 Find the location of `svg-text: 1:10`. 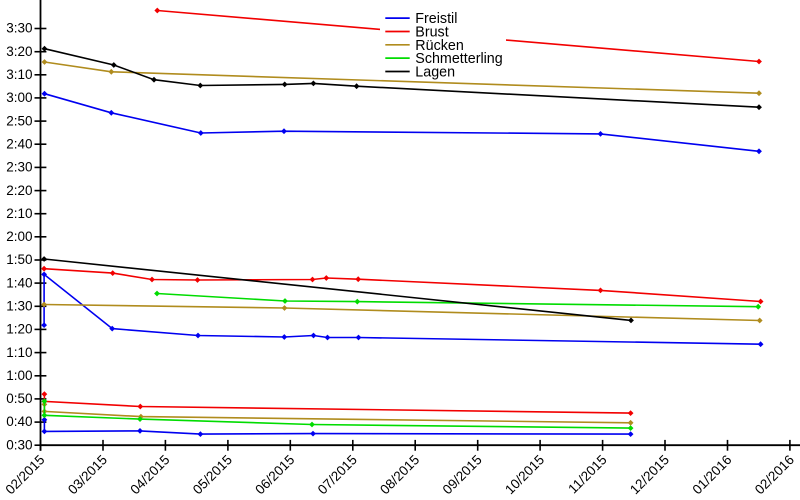

svg-text: 1:10 is located at coordinates (19, 352).